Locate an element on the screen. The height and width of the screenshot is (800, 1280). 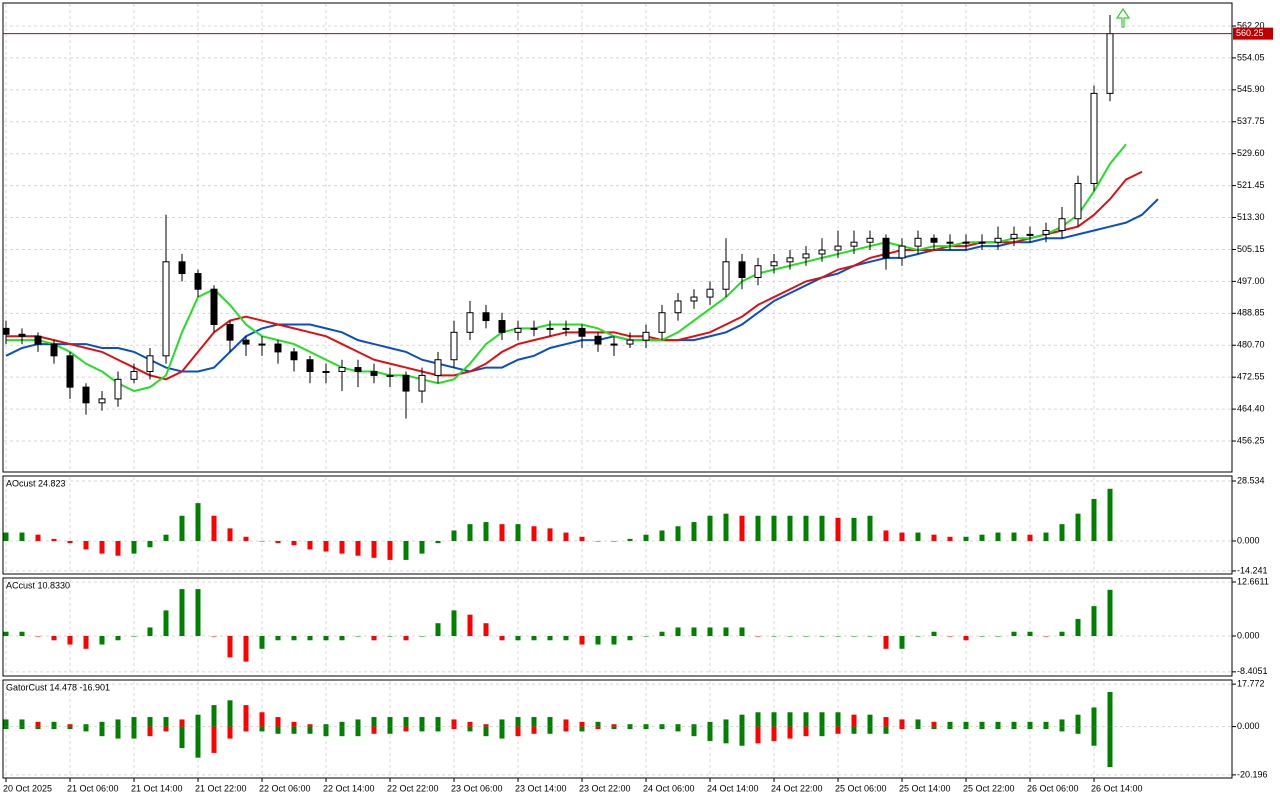
y-tick-label: 472.55 is located at coordinates (1251, 377).